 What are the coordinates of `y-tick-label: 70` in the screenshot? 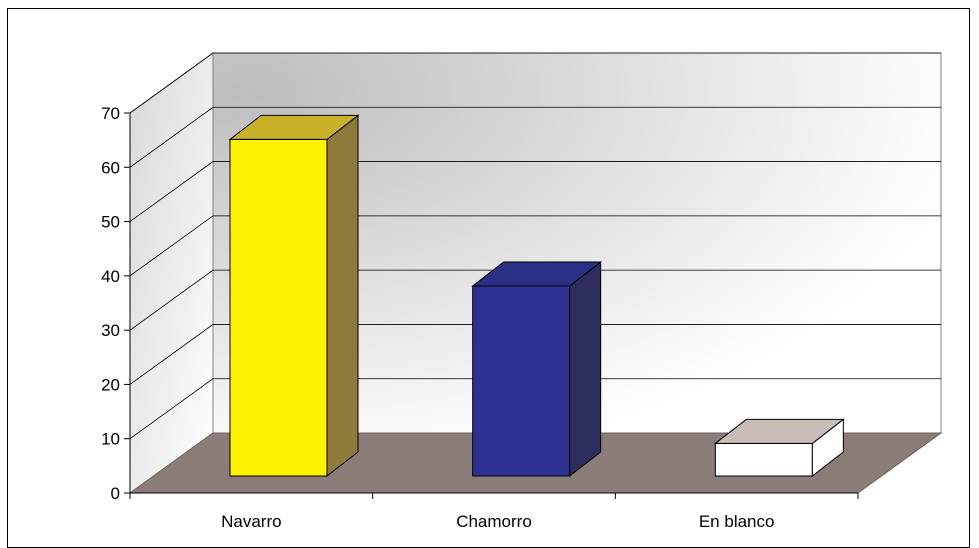 It's located at (110, 113).